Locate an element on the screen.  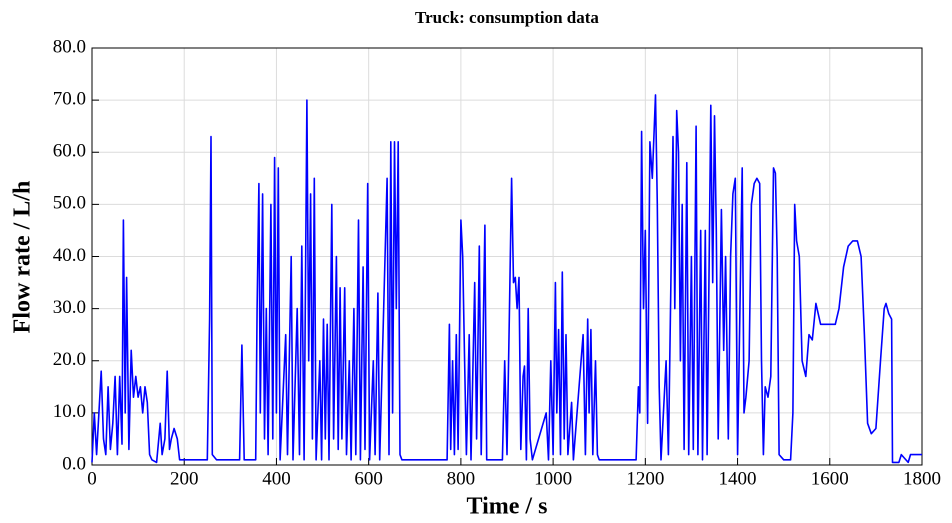
y-tick-label: 50.0 is located at coordinates (69, 203).